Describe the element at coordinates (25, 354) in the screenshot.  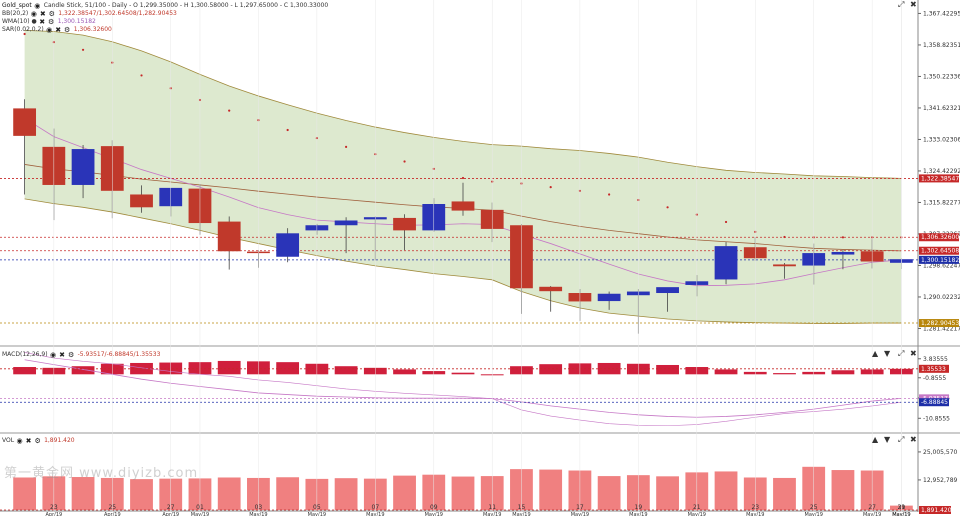
I see `indicator-label: MACD(12,26,9)` at that location.